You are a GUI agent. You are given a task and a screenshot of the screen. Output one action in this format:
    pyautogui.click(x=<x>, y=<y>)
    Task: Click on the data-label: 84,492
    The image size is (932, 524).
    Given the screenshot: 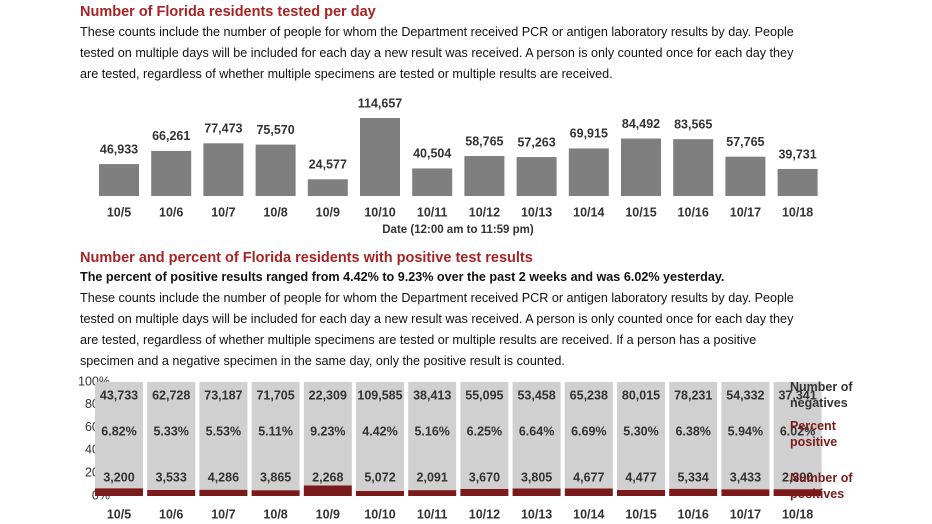 What is the action you would take?
    pyautogui.click(x=641, y=124)
    